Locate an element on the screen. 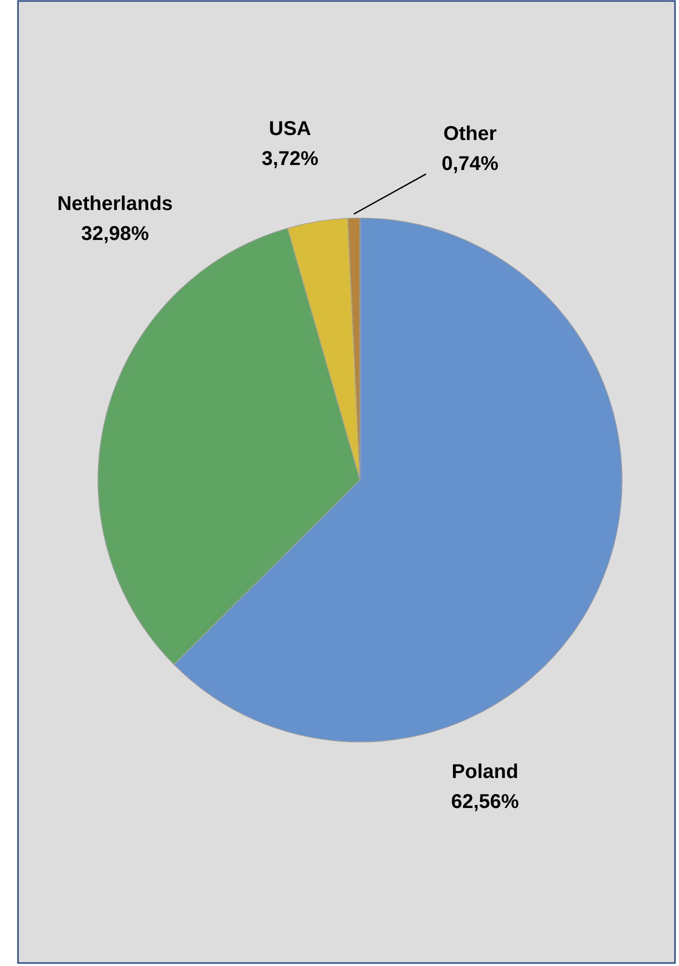 This screenshot has height=966, width=679. slice-label: USA is located at coordinates (290, 129).